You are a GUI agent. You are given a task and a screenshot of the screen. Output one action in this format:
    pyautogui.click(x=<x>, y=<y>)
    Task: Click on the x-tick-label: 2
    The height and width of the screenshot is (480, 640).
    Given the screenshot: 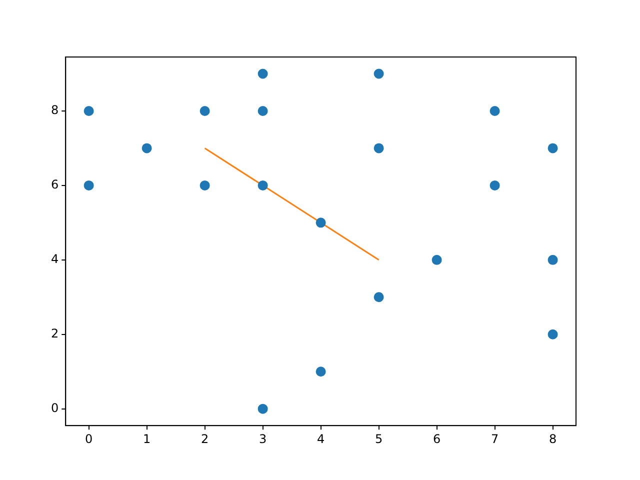 What is the action you would take?
    pyautogui.click(x=205, y=439)
    